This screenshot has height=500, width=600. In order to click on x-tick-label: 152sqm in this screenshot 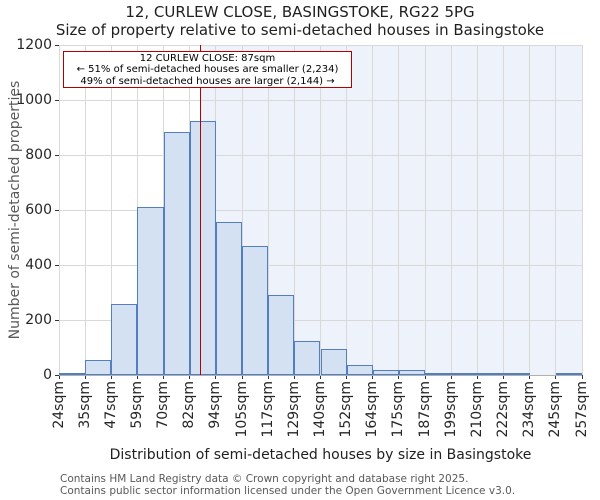, I will do `click(346, 409)`.